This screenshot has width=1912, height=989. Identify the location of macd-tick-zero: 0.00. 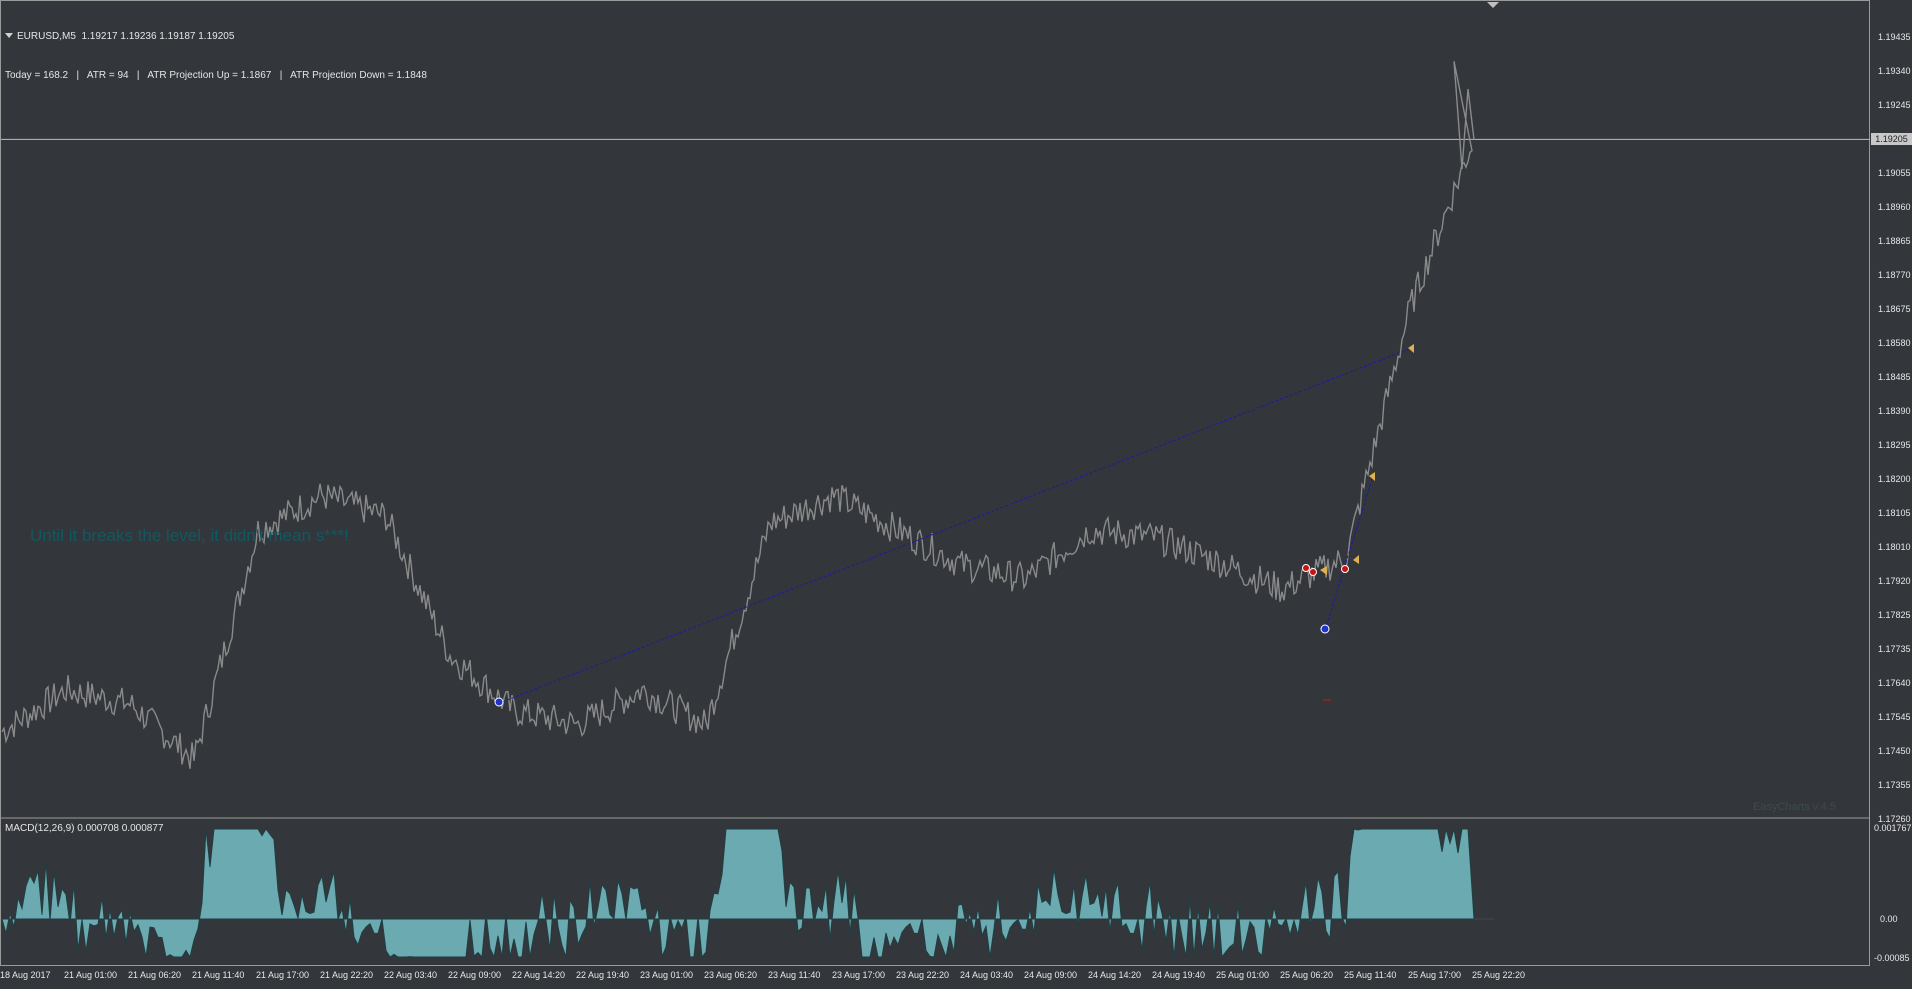
(1889, 919).